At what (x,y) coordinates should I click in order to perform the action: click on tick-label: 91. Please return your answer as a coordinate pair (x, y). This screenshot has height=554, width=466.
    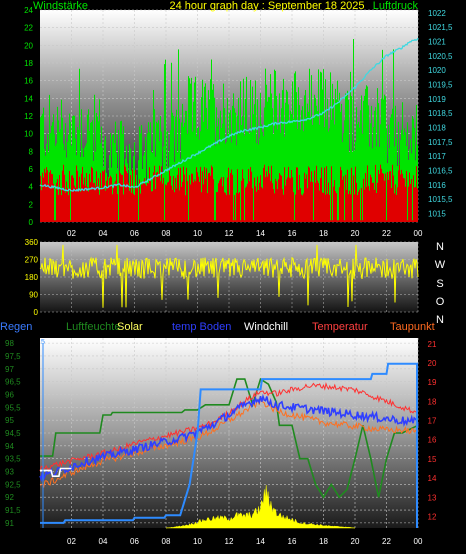
    Looking at the image, I should click on (9, 523).